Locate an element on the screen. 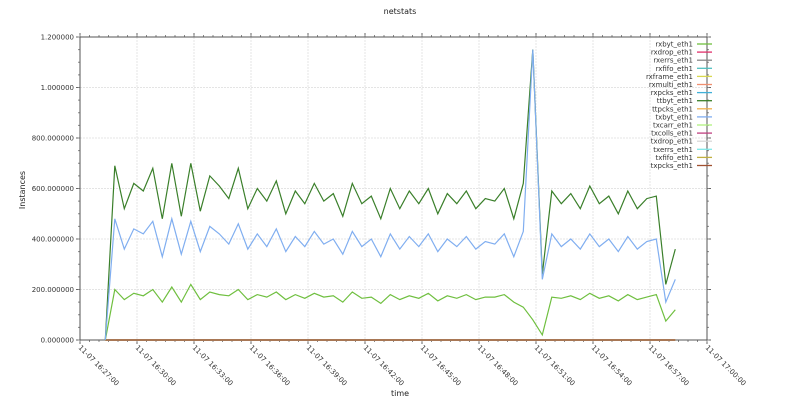 The width and height of the screenshot is (800, 400). legend-label: txcolls_eth1 is located at coordinates (672, 134).